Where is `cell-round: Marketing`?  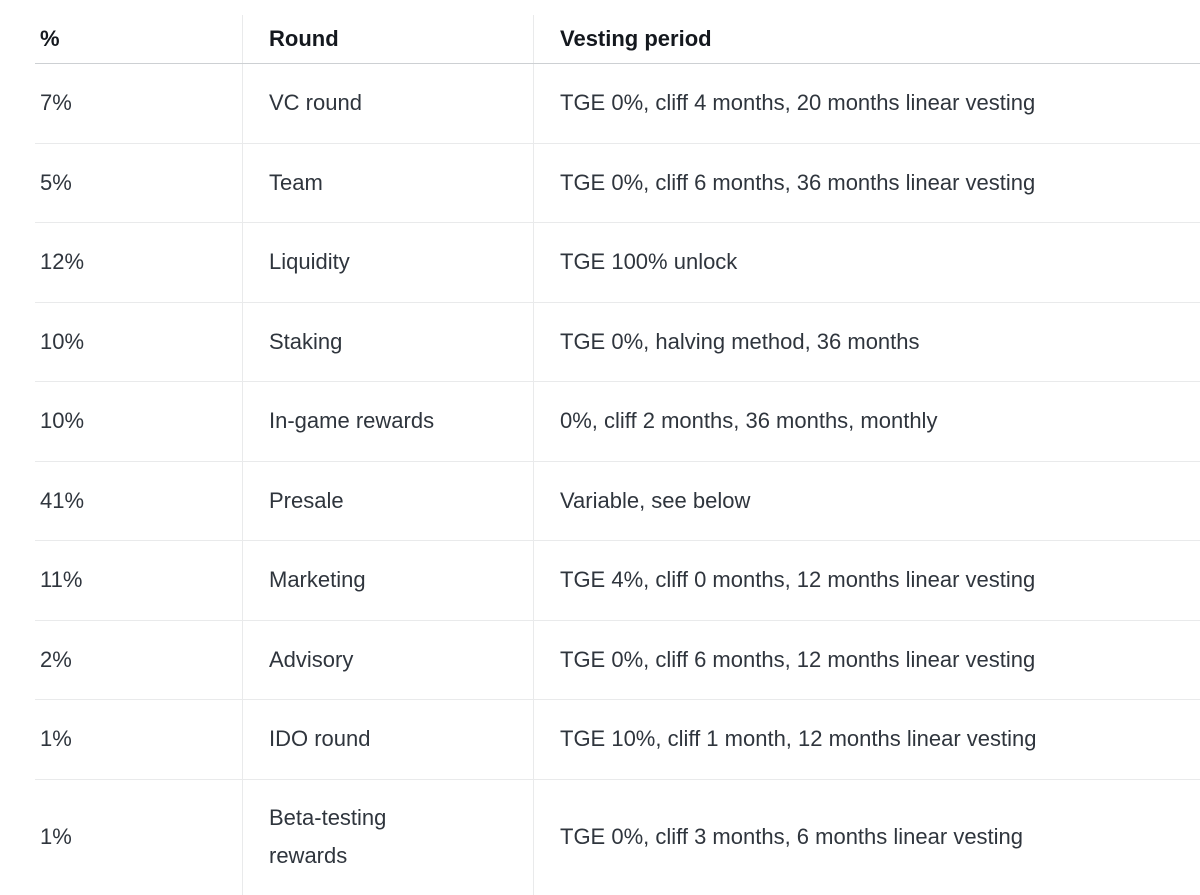
cell-round: Marketing is located at coordinates (388, 580).